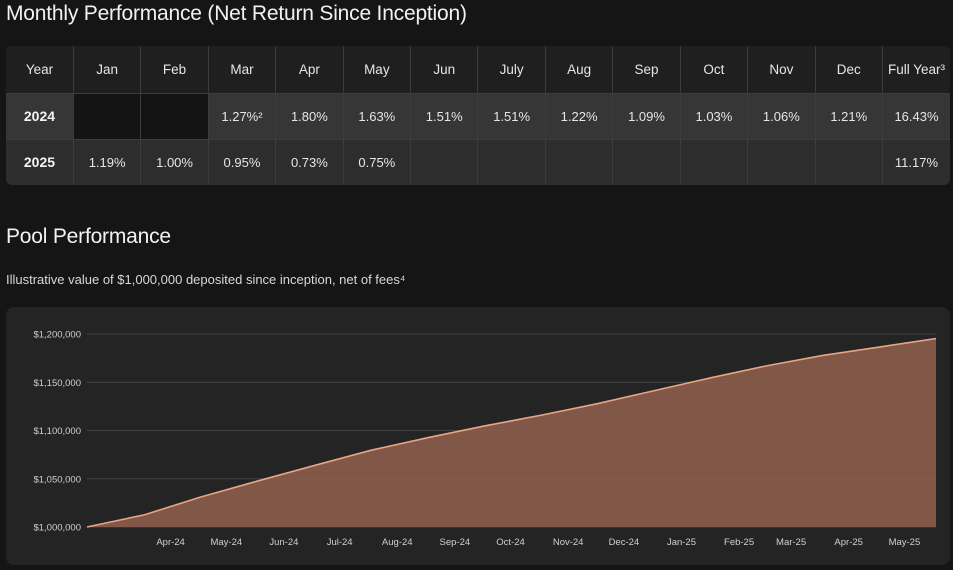 This screenshot has height=570, width=953. What do you see at coordinates (40, 162) in the screenshot?
I see `row-year: 2025` at bounding box center [40, 162].